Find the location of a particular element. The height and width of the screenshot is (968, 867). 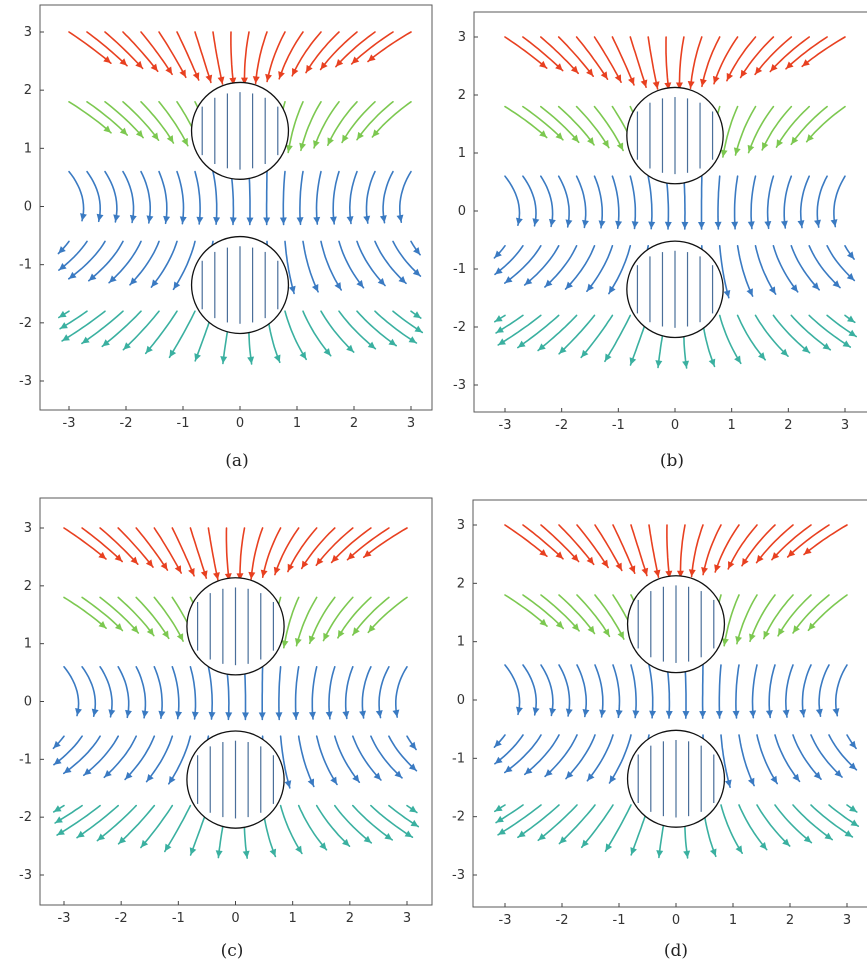

y-tick-label: -2 is located at coordinates (25, 817).